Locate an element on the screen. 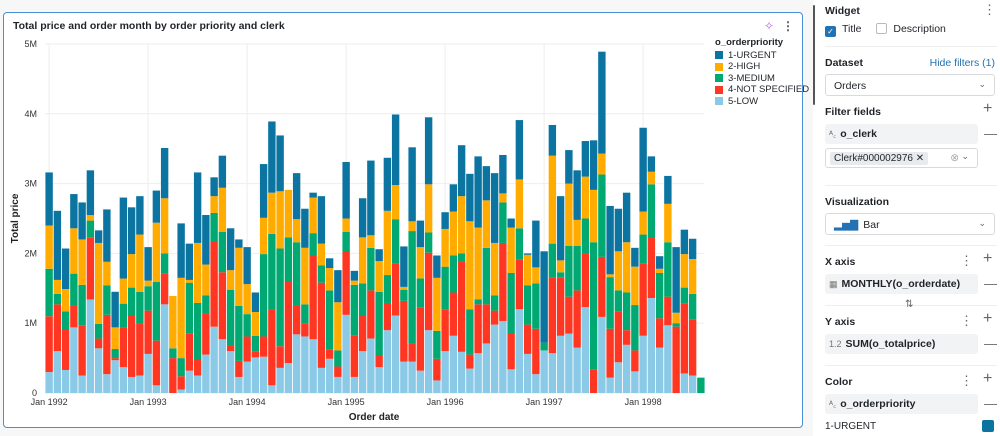 This screenshot has height=436, width=1000. description-checkbox: Description is located at coordinates (911, 29).